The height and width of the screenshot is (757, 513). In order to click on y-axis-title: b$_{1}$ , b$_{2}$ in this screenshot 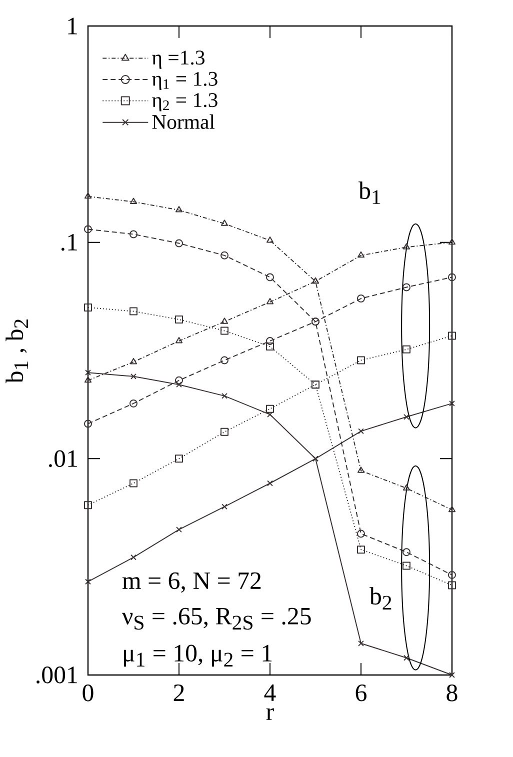, I will do `click(17, 352)`.